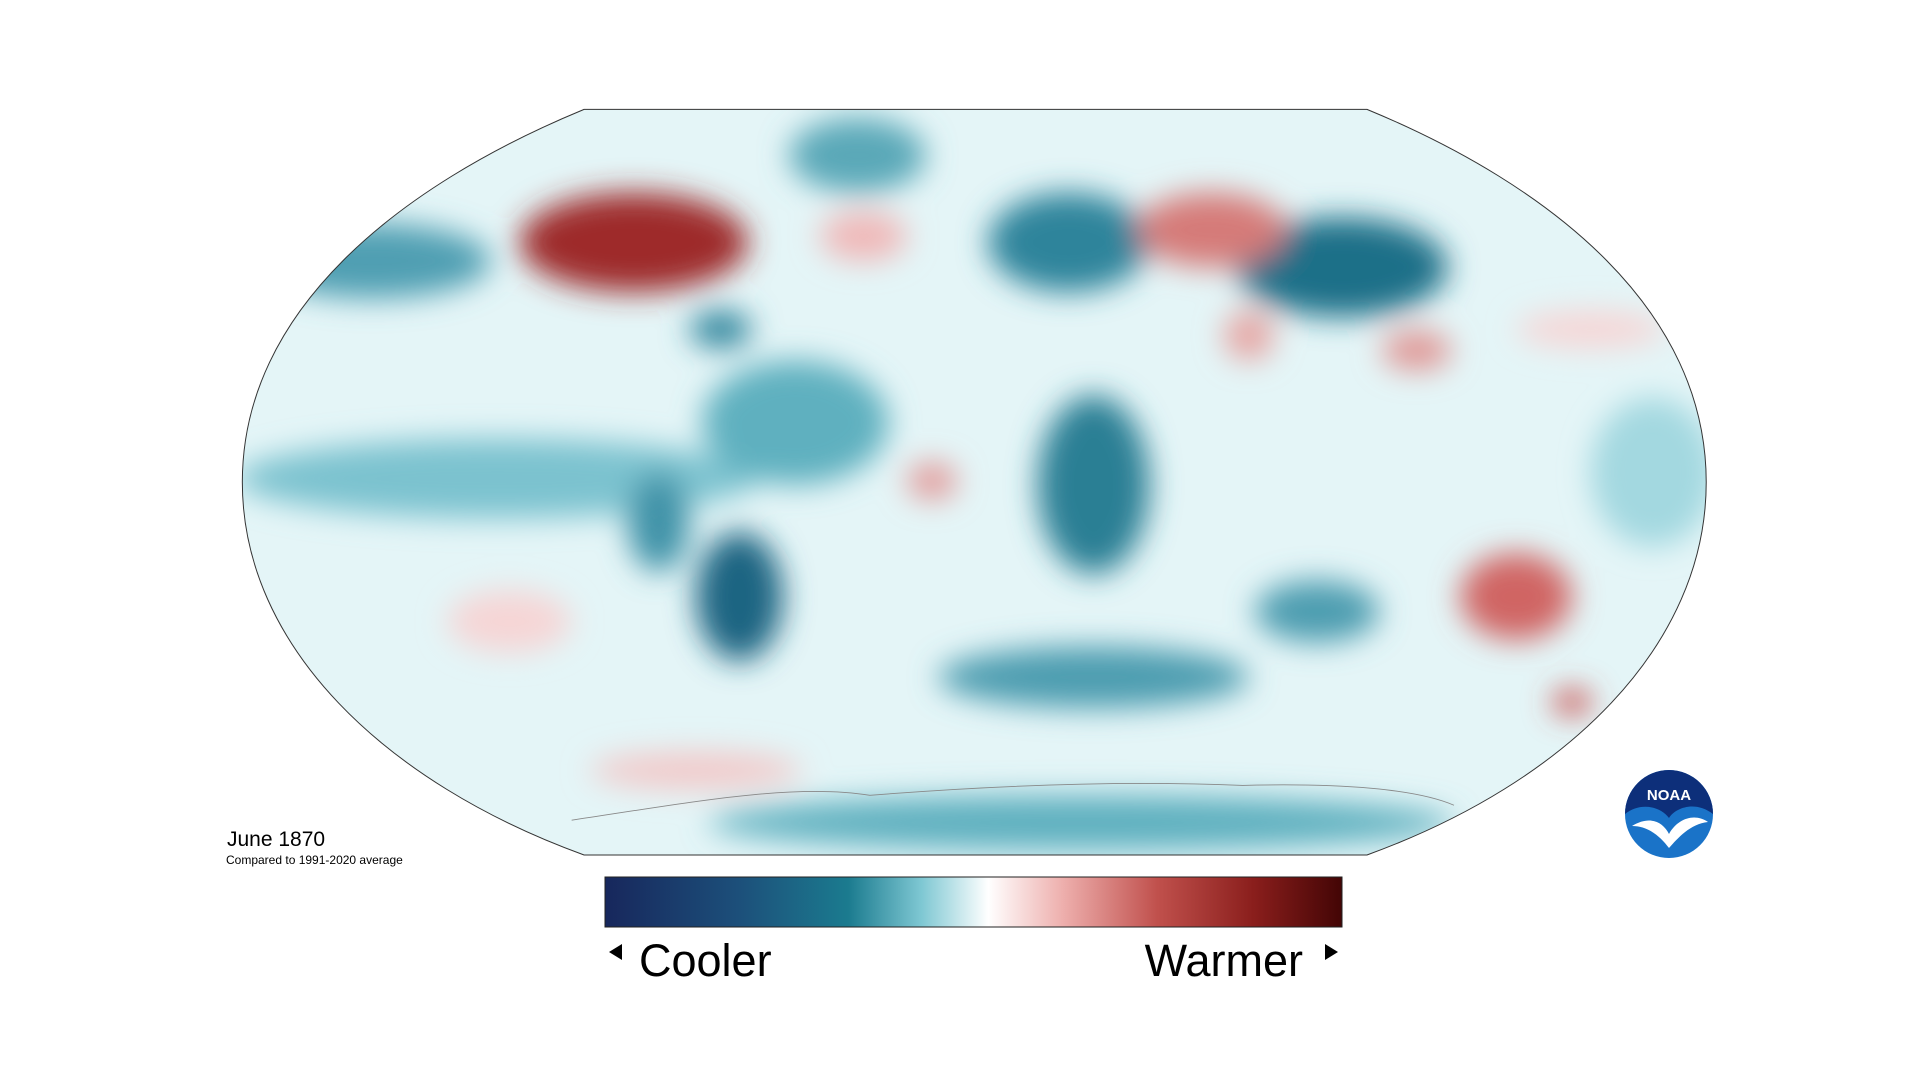  I want to click on siberia-warm, so click(1212, 230).